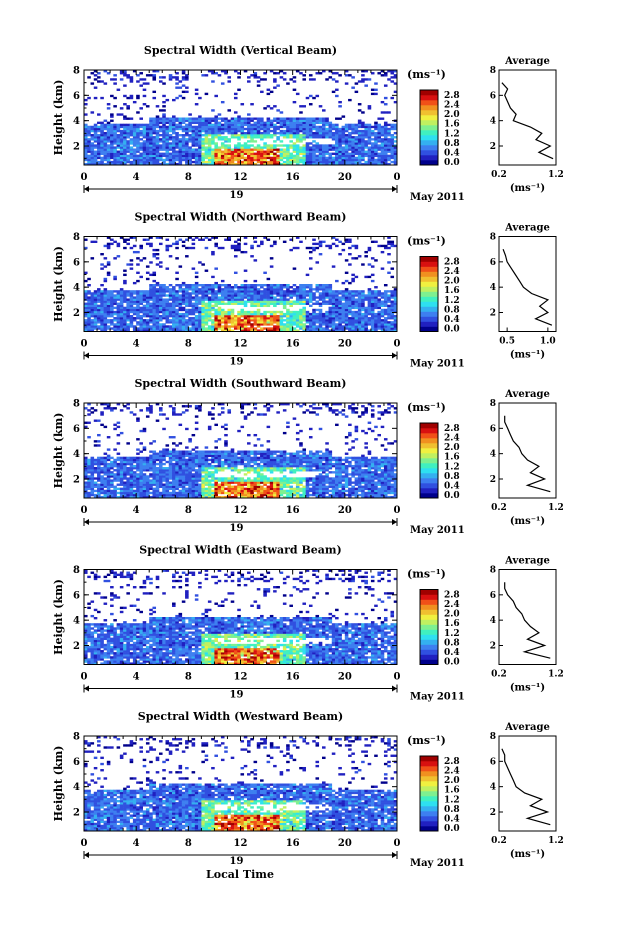  What do you see at coordinates (452, 263) in the screenshot?
I see `colorbar-tick-label: 2.8` at bounding box center [452, 263].